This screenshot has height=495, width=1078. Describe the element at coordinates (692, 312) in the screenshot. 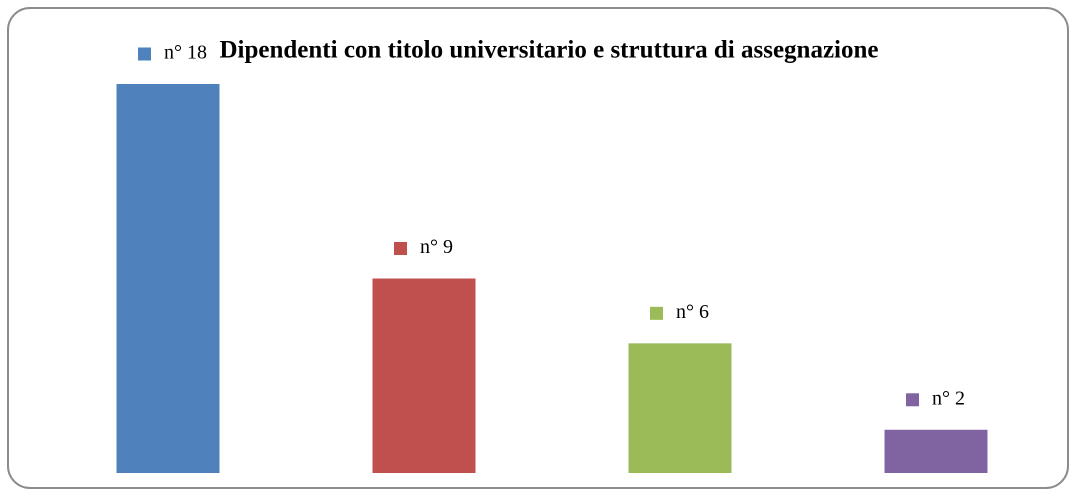

I see `data-label: n° 6` at that location.